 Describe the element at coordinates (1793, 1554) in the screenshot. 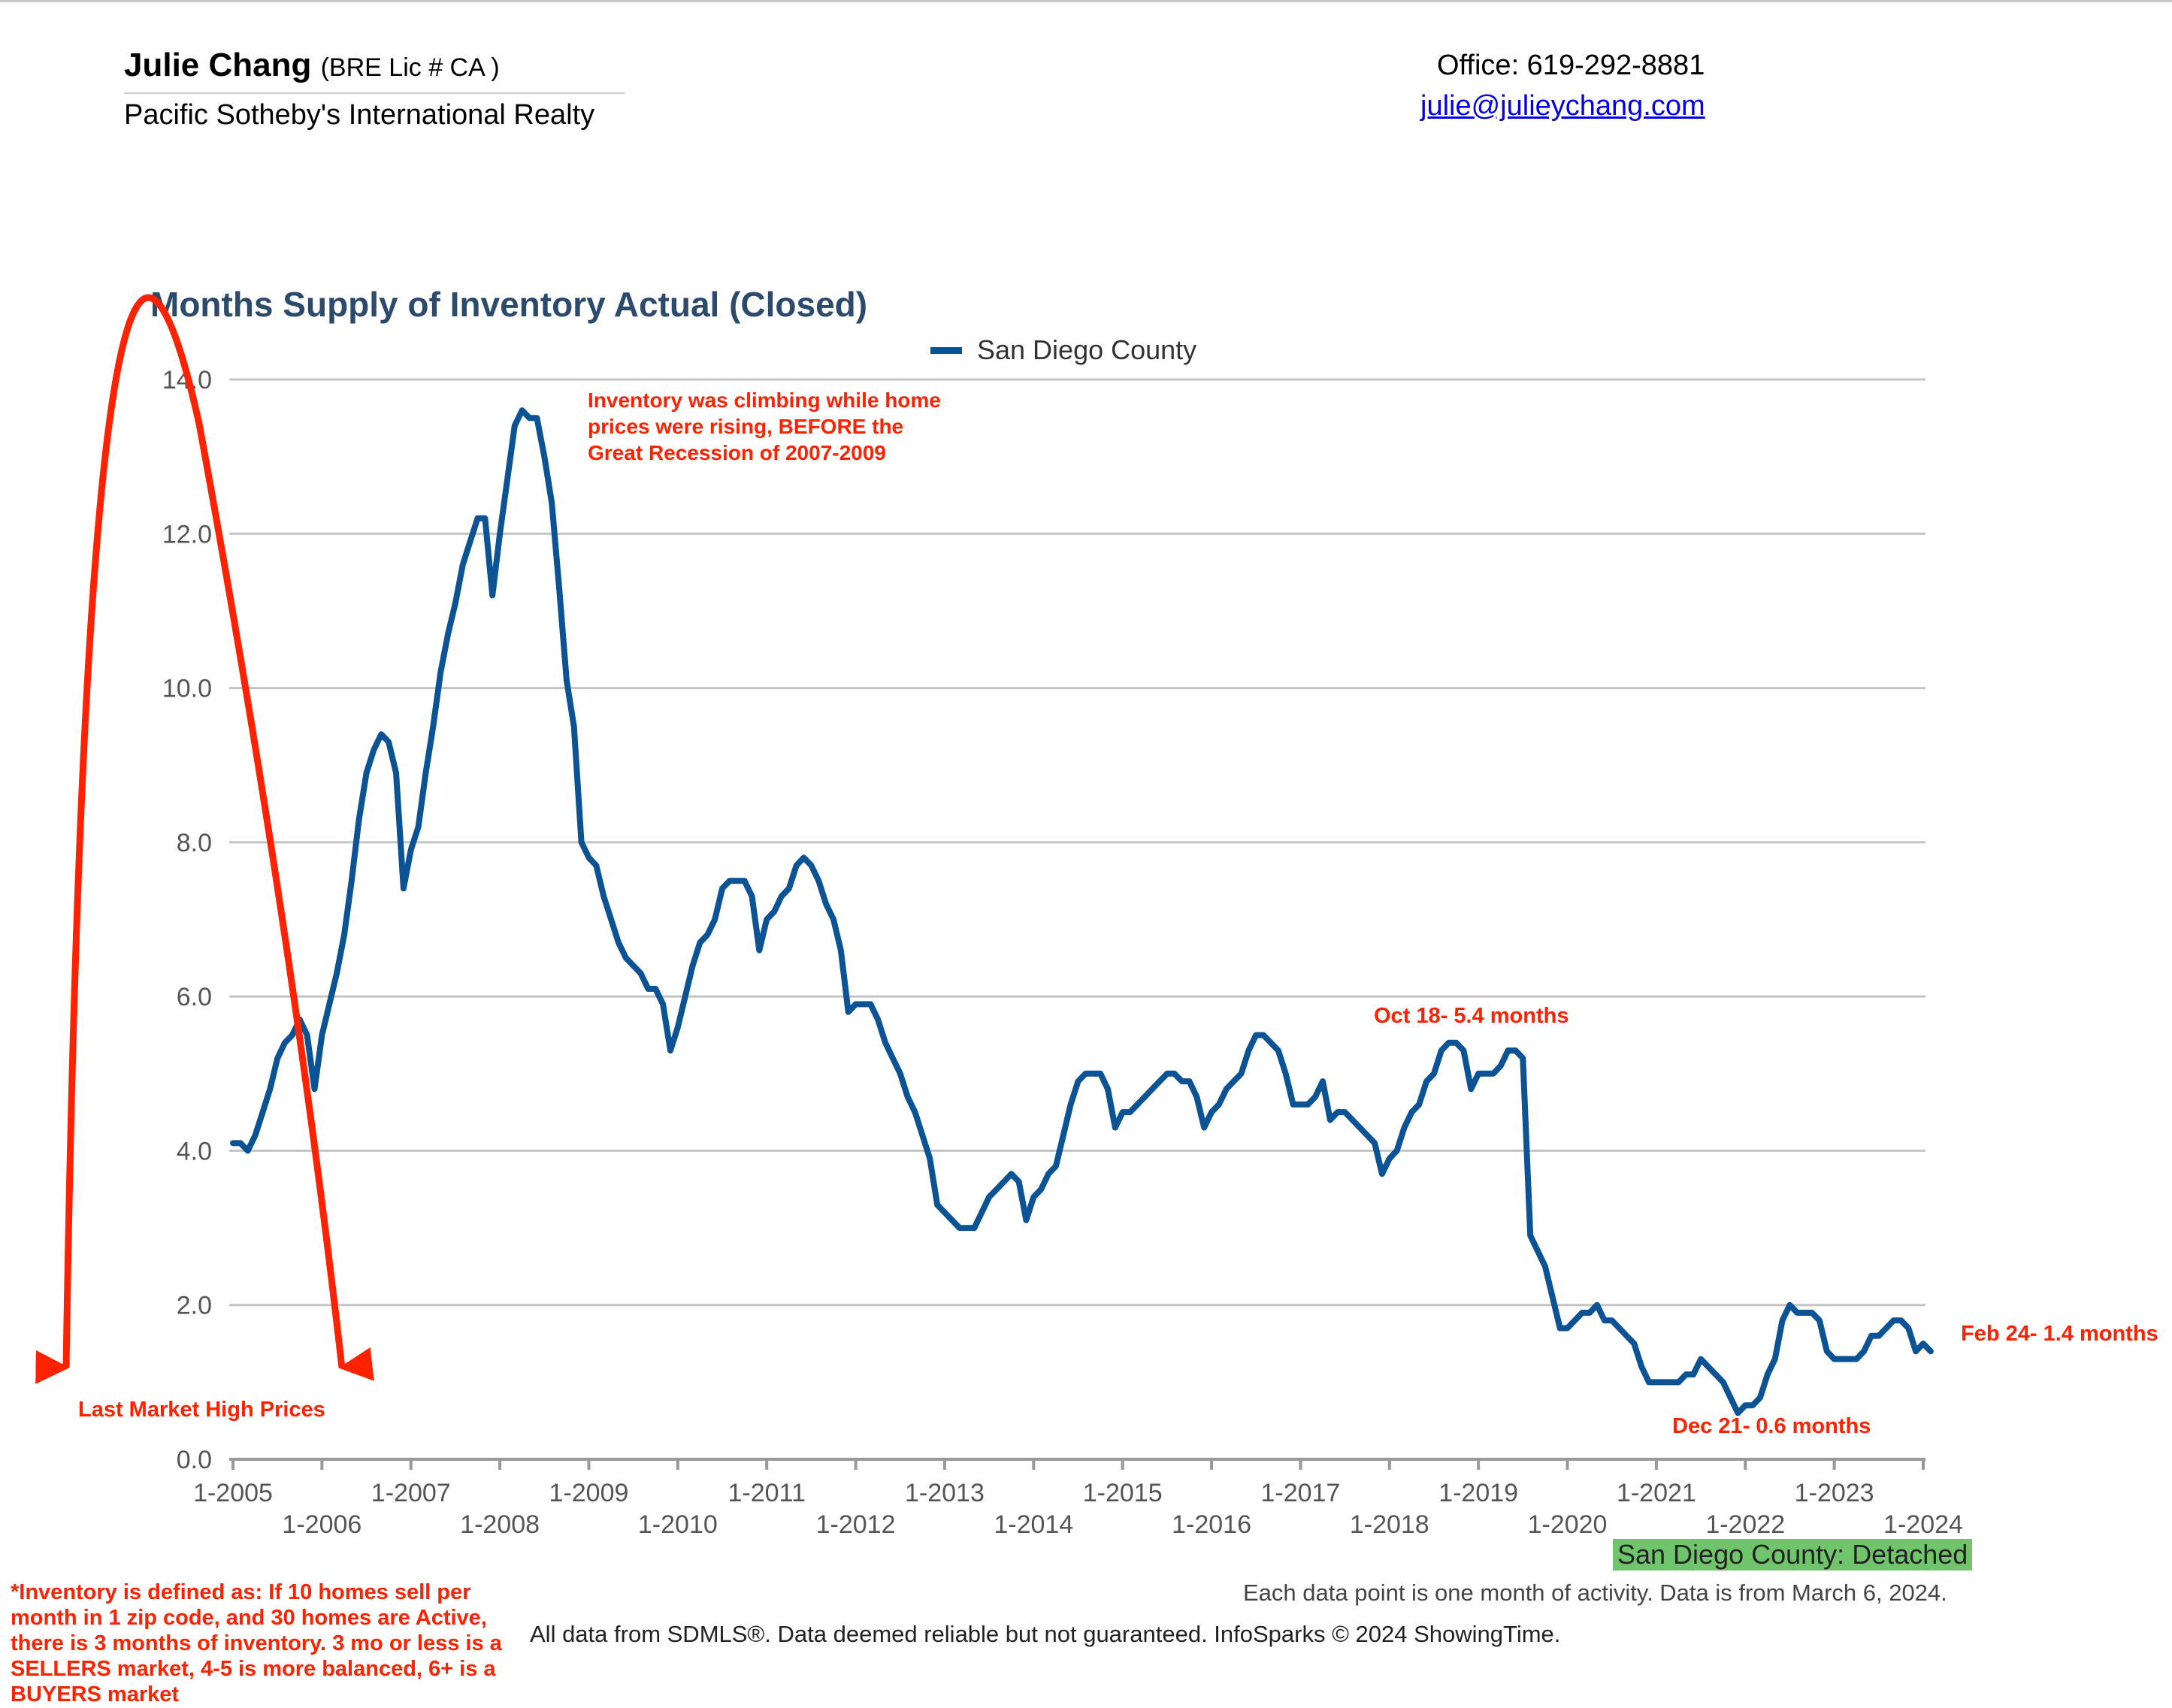

I see `region-badge: San Diego County: Detached` at that location.